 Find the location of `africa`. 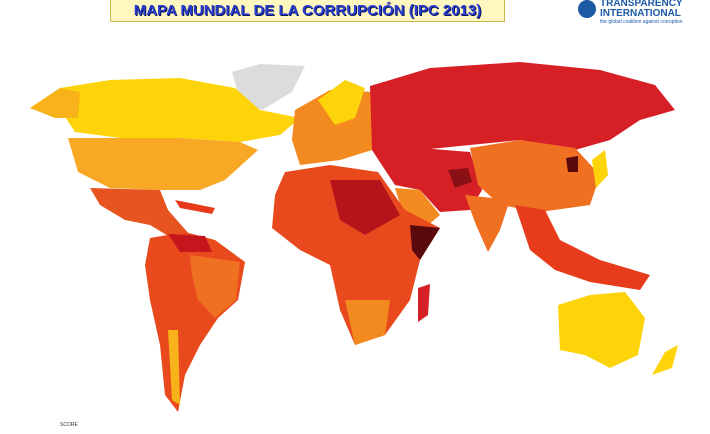

africa is located at coordinates (356, 255).